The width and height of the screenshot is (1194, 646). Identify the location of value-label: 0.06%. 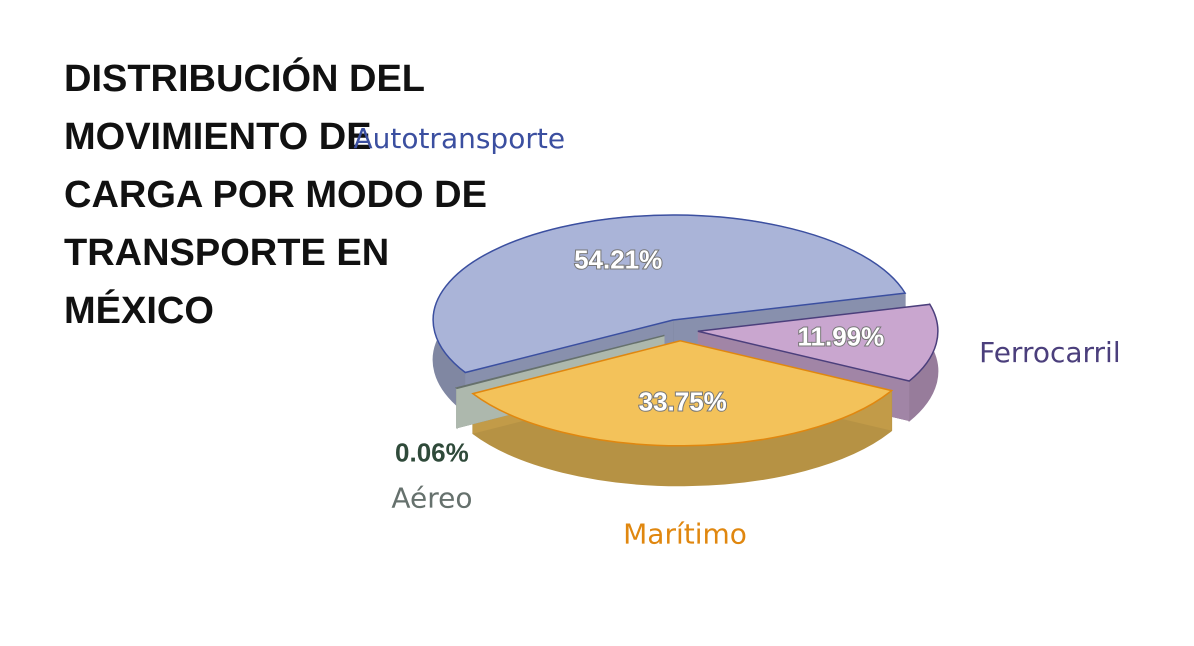
(432, 452).